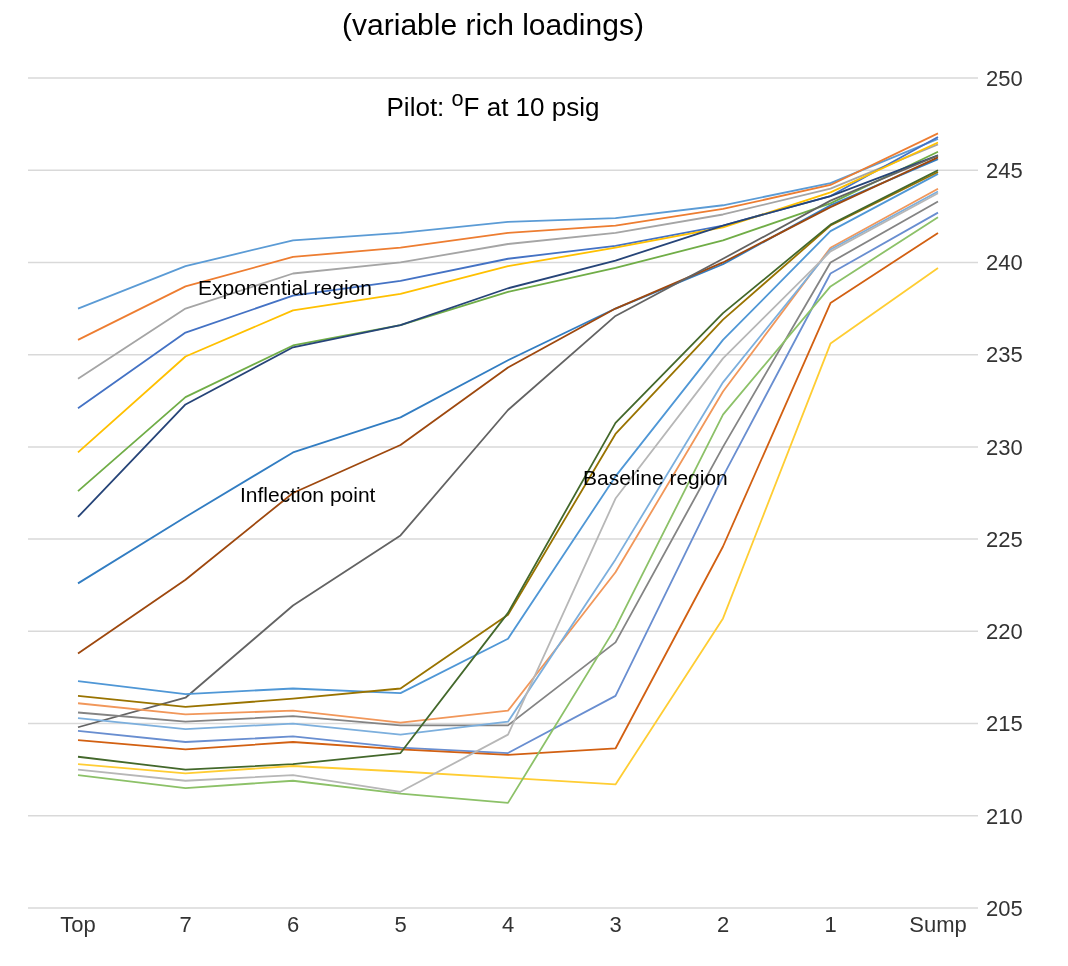 Image resolution: width=1068 pixels, height=966 pixels. What do you see at coordinates (1004, 78) in the screenshot?
I see `y-tick-label: 250` at bounding box center [1004, 78].